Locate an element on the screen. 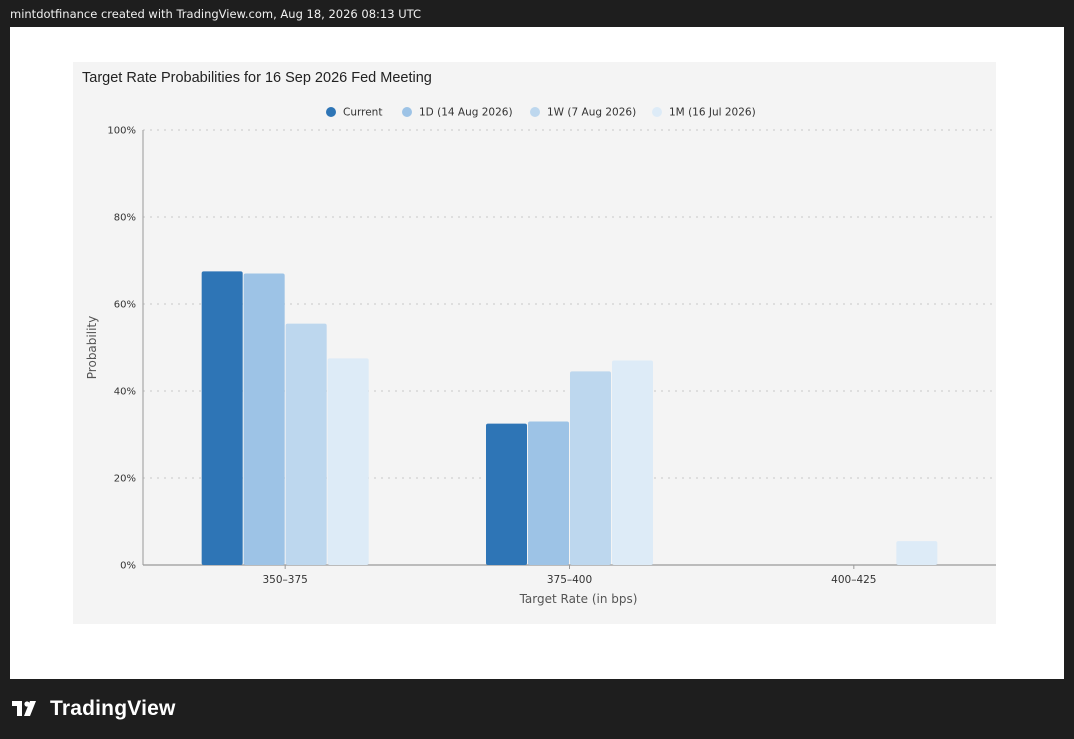 This screenshot has height=739, width=1074. tradingview-logo-icon is located at coordinates (24, 708).